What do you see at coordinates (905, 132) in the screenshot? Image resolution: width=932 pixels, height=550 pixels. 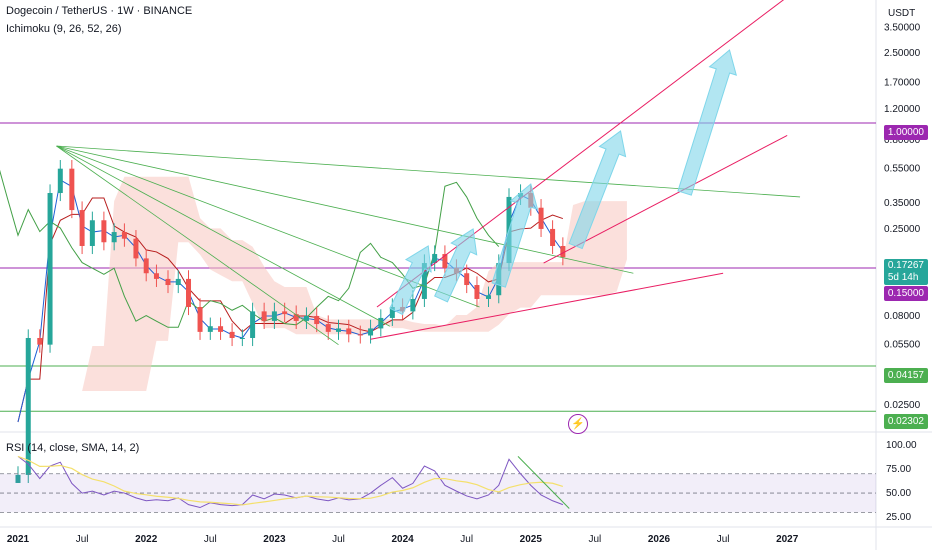 I see `price-tag-1: 1.00000` at bounding box center [905, 132].